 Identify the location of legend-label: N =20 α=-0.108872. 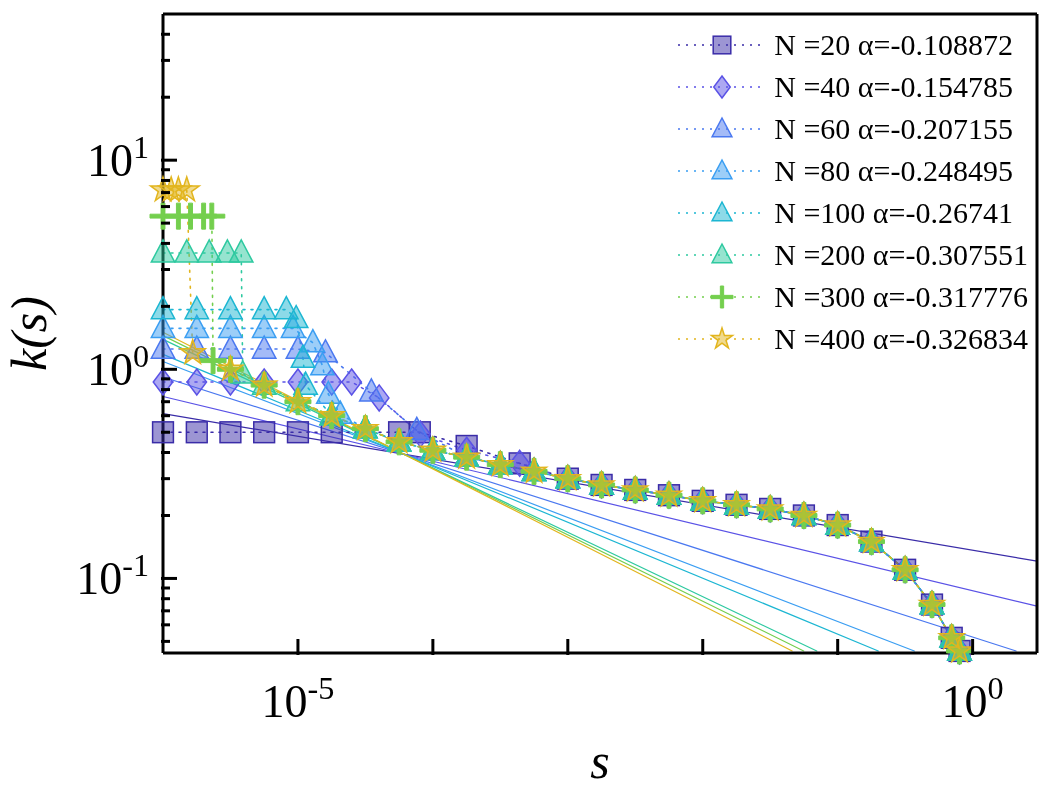
(893, 45).